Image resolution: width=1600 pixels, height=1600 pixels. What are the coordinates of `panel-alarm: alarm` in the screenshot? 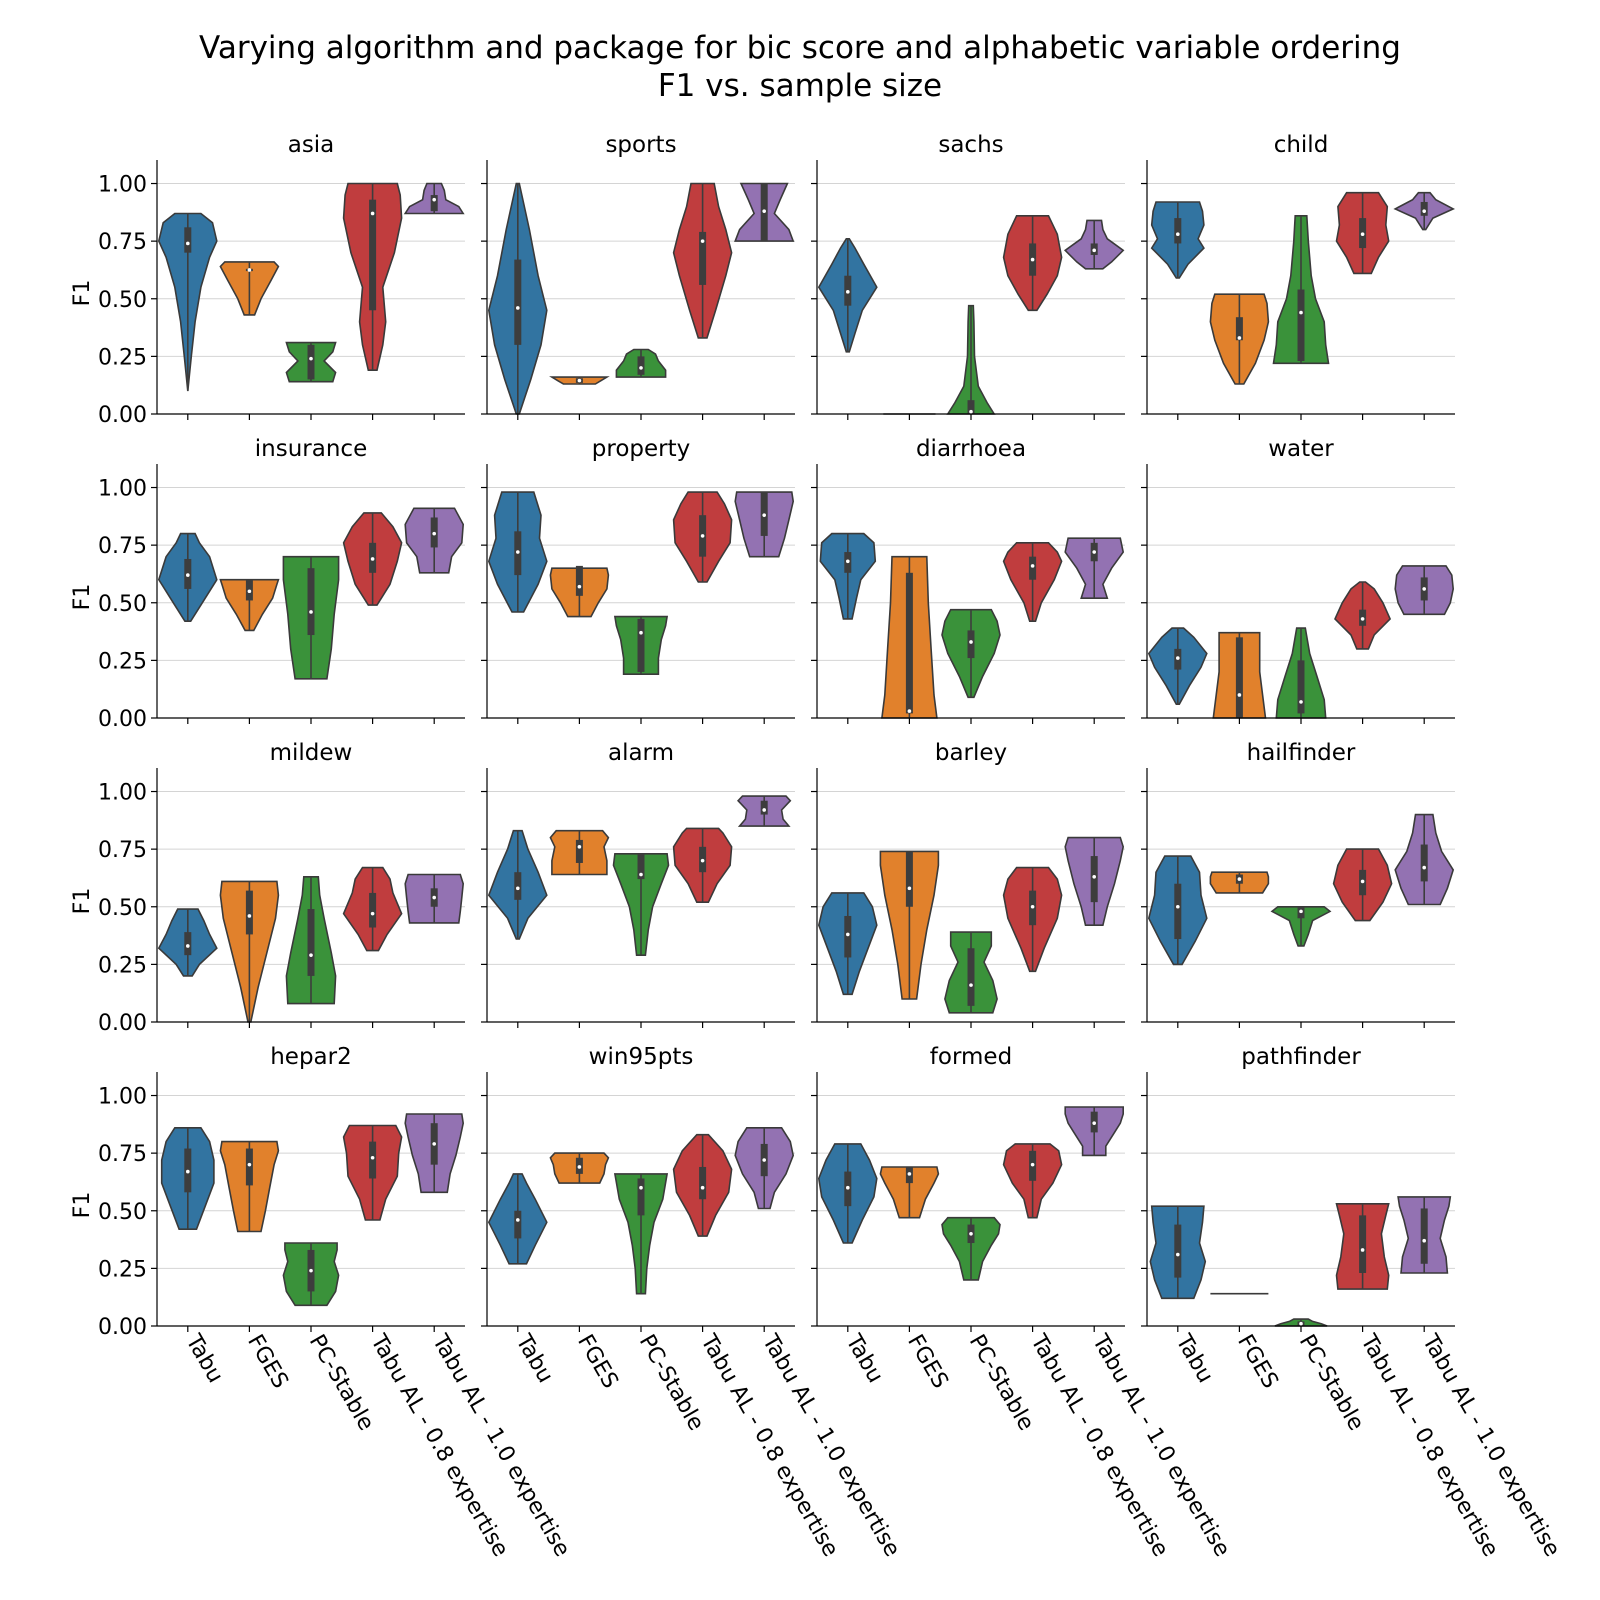 It's located at (638, 884).